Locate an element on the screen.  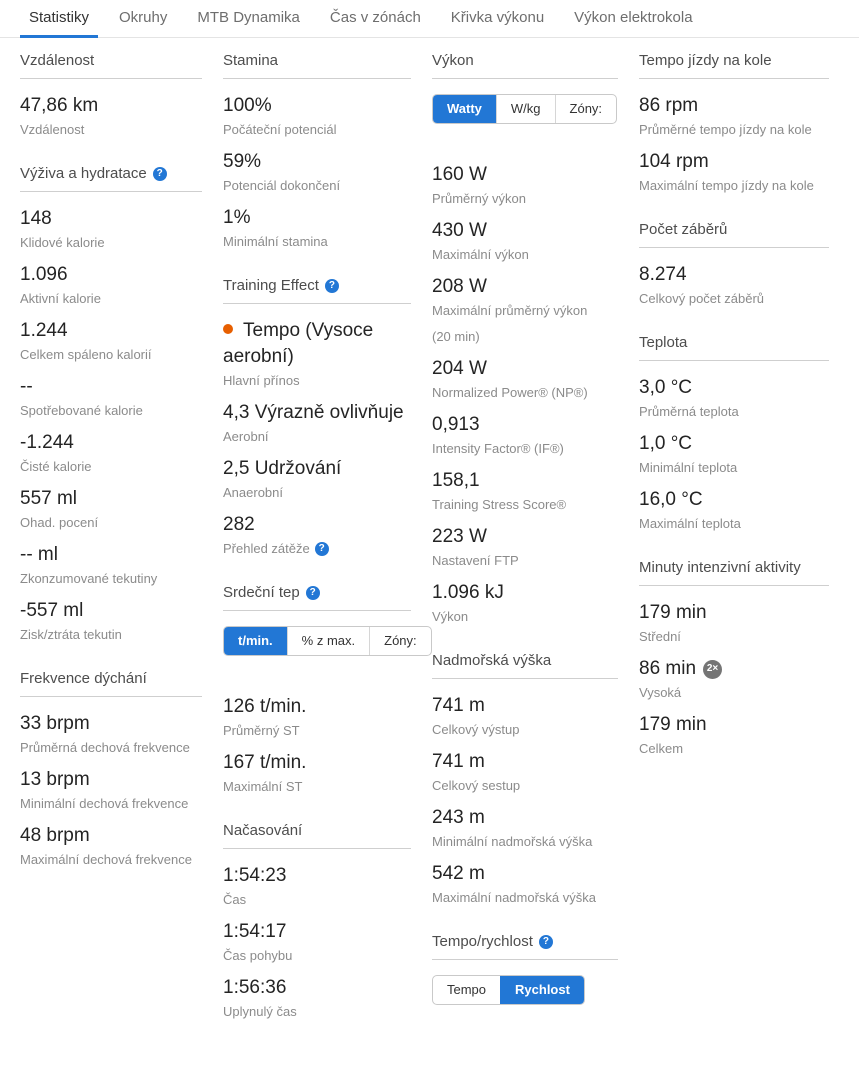
stat-cas: 1:54:23 Čas is located at coordinates (317, 886).